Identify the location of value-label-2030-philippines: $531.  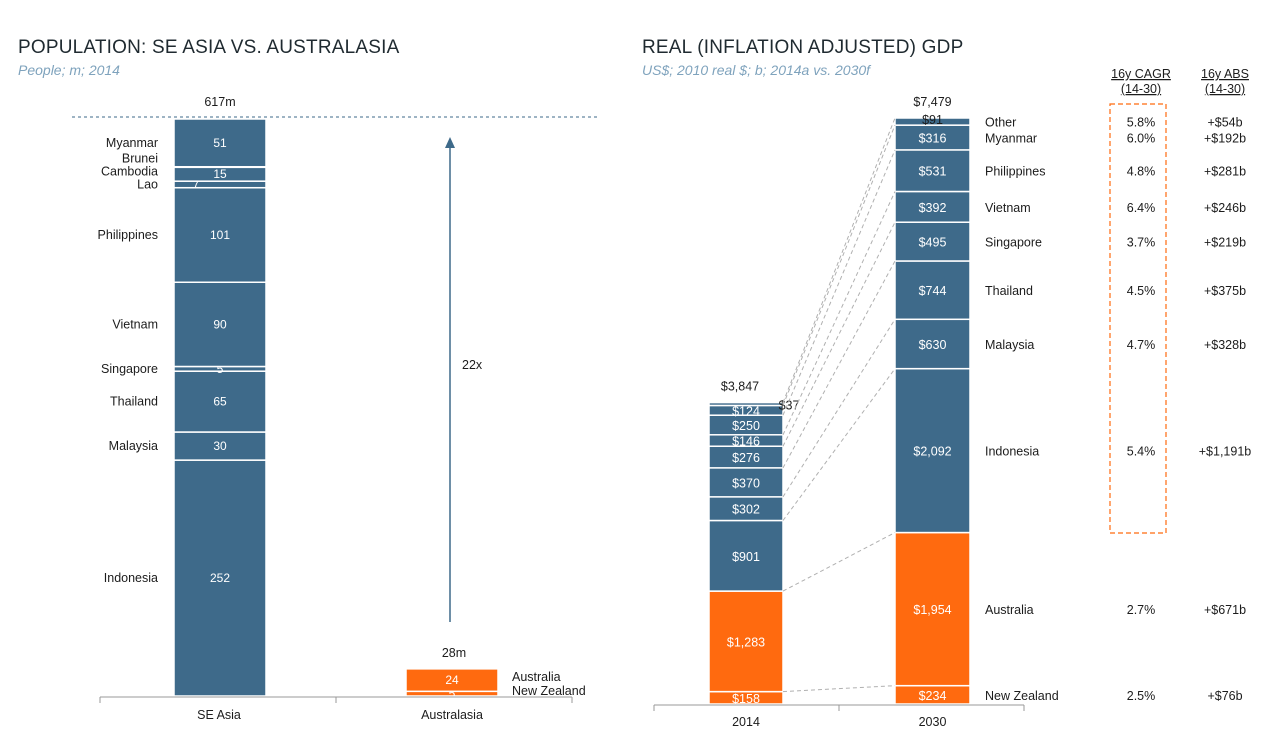
(933, 172).